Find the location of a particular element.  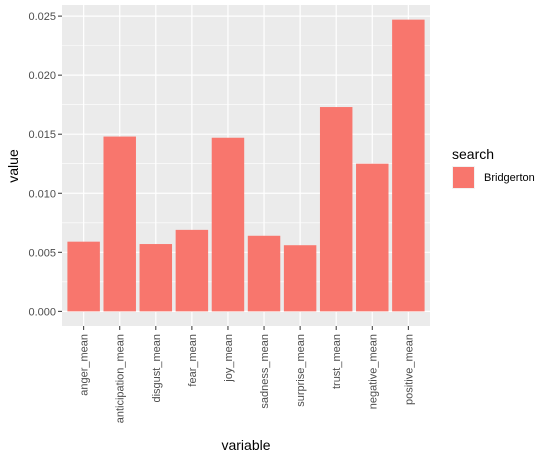

bar-joy_mean is located at coordinates (228, 224).